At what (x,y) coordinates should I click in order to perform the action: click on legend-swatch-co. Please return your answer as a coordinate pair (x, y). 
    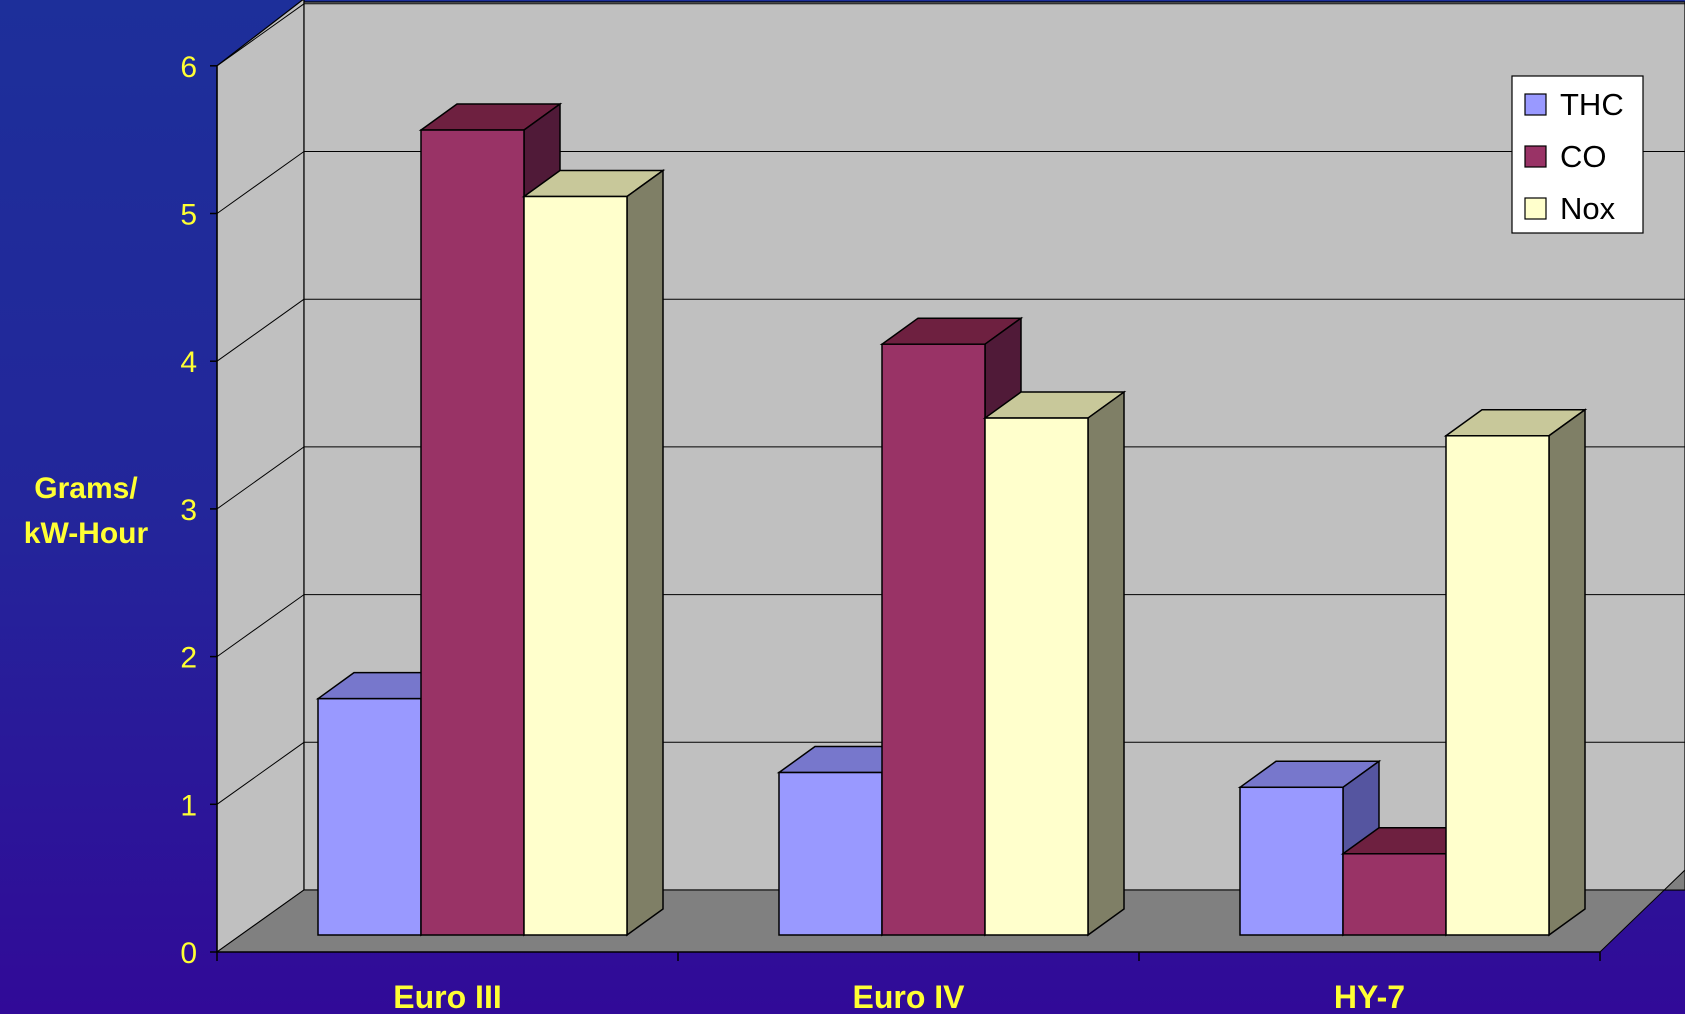
    Looking at the image, I should click on (1535, 156).